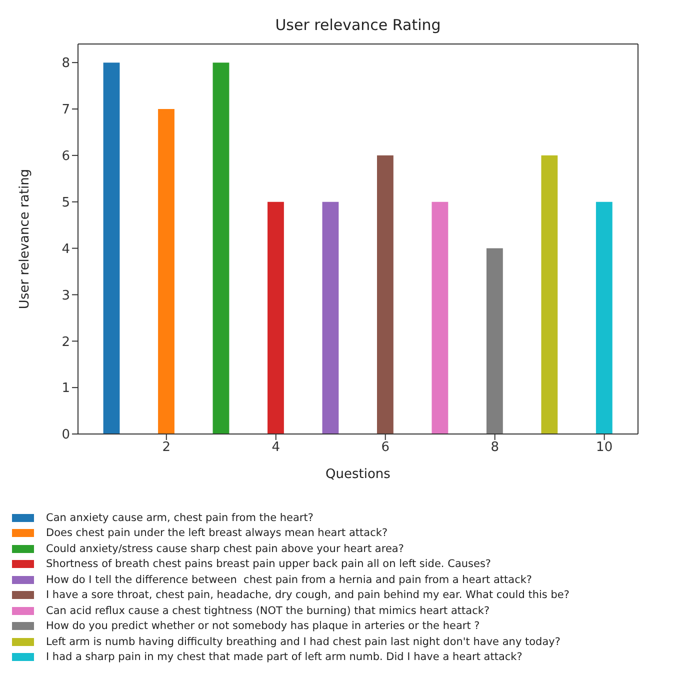 Image resolution: width=680 pixels, height=695 pixels. Describe the element at coordinates (284, 657) in the screenshot. I see `legend-label: I had a sharp pain in my chest that made part of left arm numb. Did I have a heart attack?` at that location.